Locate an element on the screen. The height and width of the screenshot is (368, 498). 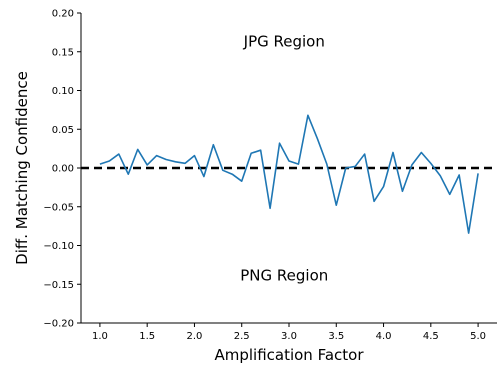
x-tick-label: 2.5 is located at coordinates (242, 336).